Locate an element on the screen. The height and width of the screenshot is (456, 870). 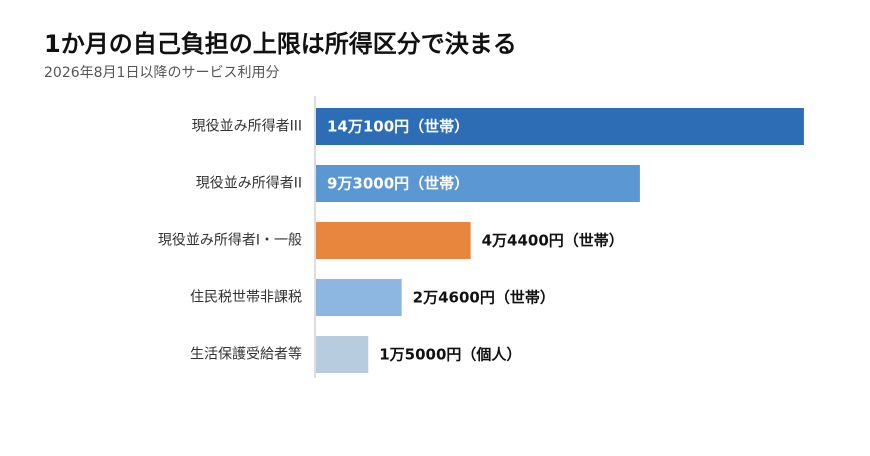
chart-subtitle: 2026年8月1日以降のサービス利用分 is located at coordinates (162, 73).